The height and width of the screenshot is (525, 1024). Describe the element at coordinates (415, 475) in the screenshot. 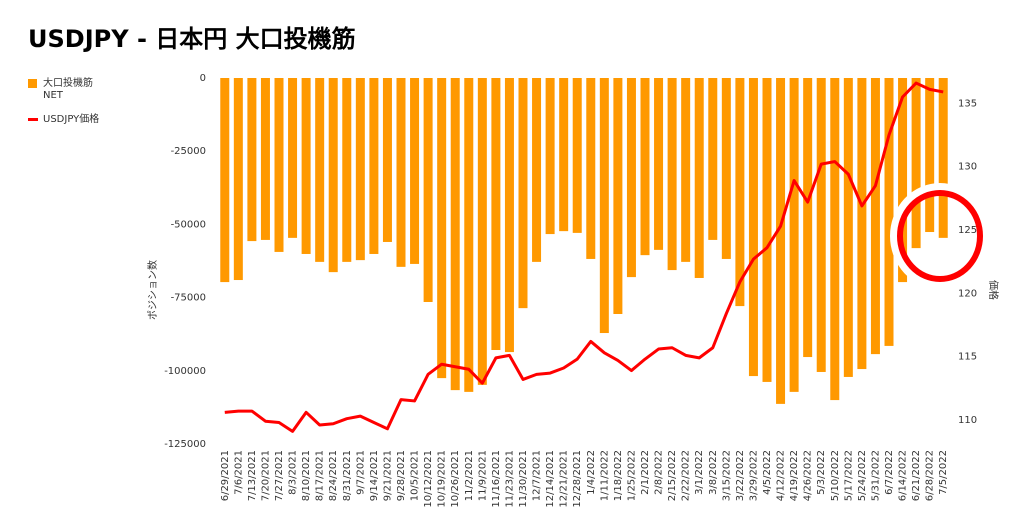

I see `x-tick-label: 10/5/2021` at that location.